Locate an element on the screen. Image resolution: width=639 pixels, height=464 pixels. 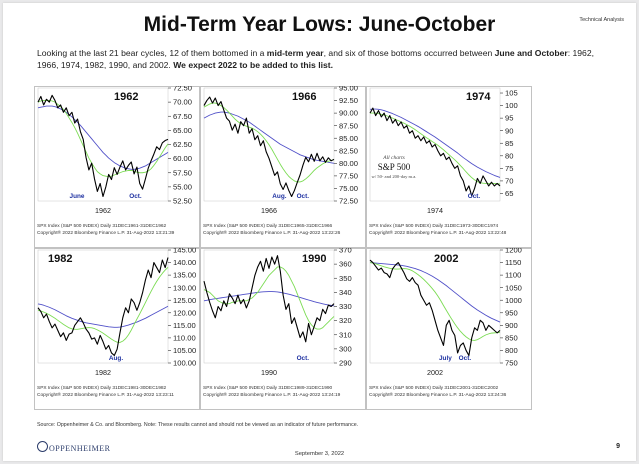
x-axis-label: 1982 is located at coordinates (103, 372).